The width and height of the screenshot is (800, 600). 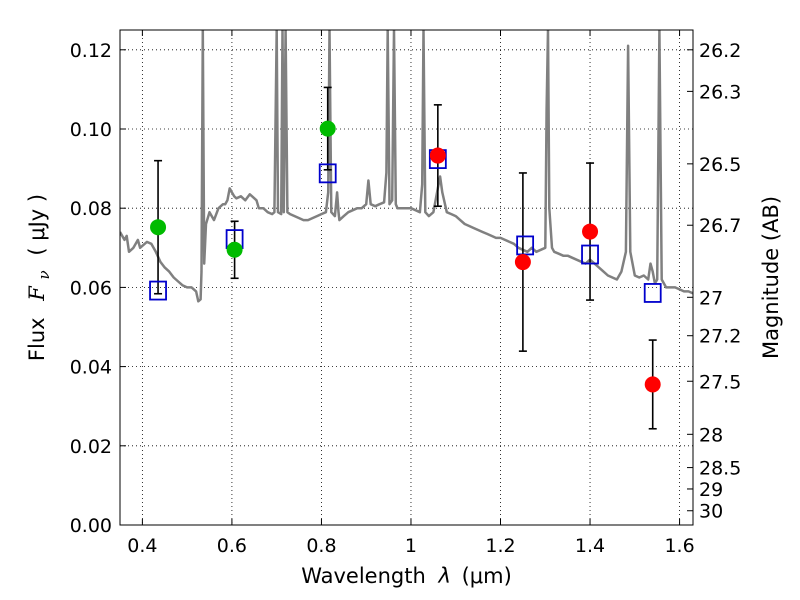 I want to click on x-axis-label-symbol: λ, so click(x=443, y=576).